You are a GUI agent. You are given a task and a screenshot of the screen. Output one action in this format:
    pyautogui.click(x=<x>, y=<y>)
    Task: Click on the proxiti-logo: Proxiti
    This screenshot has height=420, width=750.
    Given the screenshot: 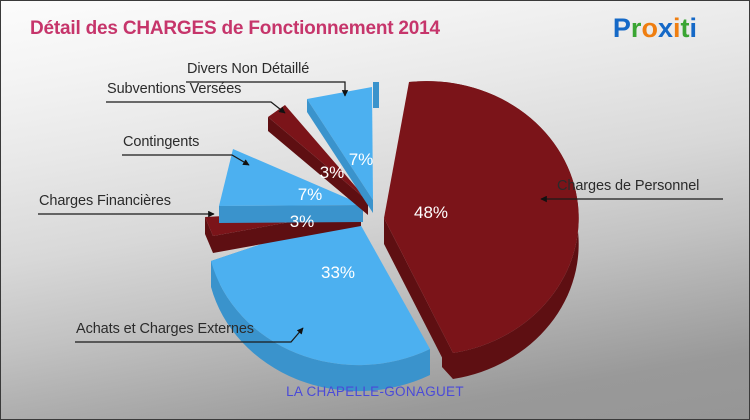 What is the action you would take?
    pyautogui.click(x=655, y=28)
    